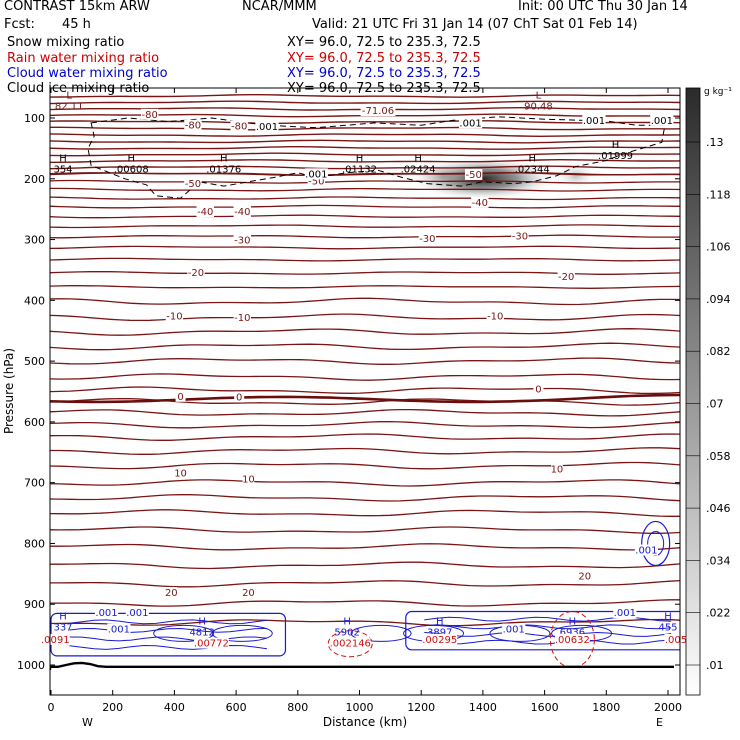  I want to click on field-name: Cloud water mixing ratio, so click(87, 73).